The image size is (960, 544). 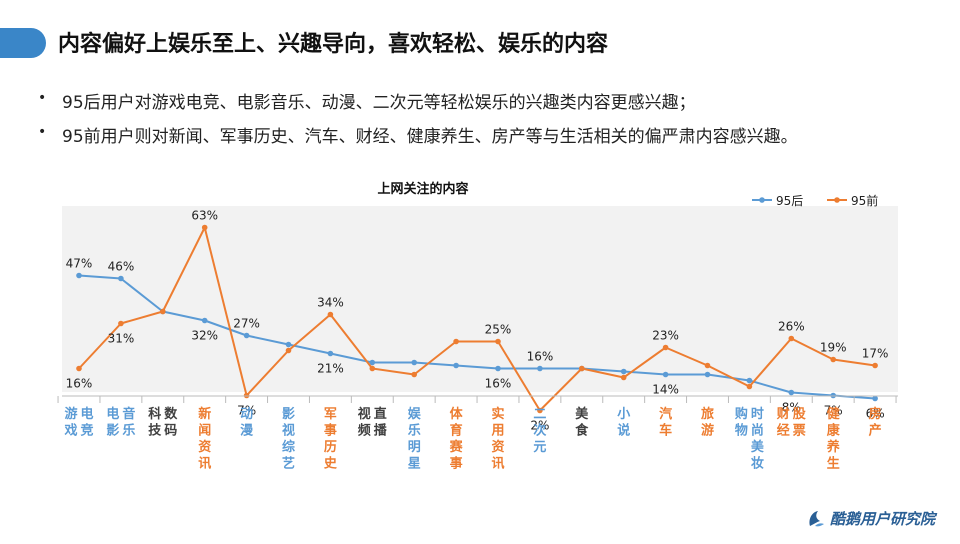 What do you see at coordinates (875, 354) in the screenshot?
I see `data-label: 17%` at bounding box center [875, 354].